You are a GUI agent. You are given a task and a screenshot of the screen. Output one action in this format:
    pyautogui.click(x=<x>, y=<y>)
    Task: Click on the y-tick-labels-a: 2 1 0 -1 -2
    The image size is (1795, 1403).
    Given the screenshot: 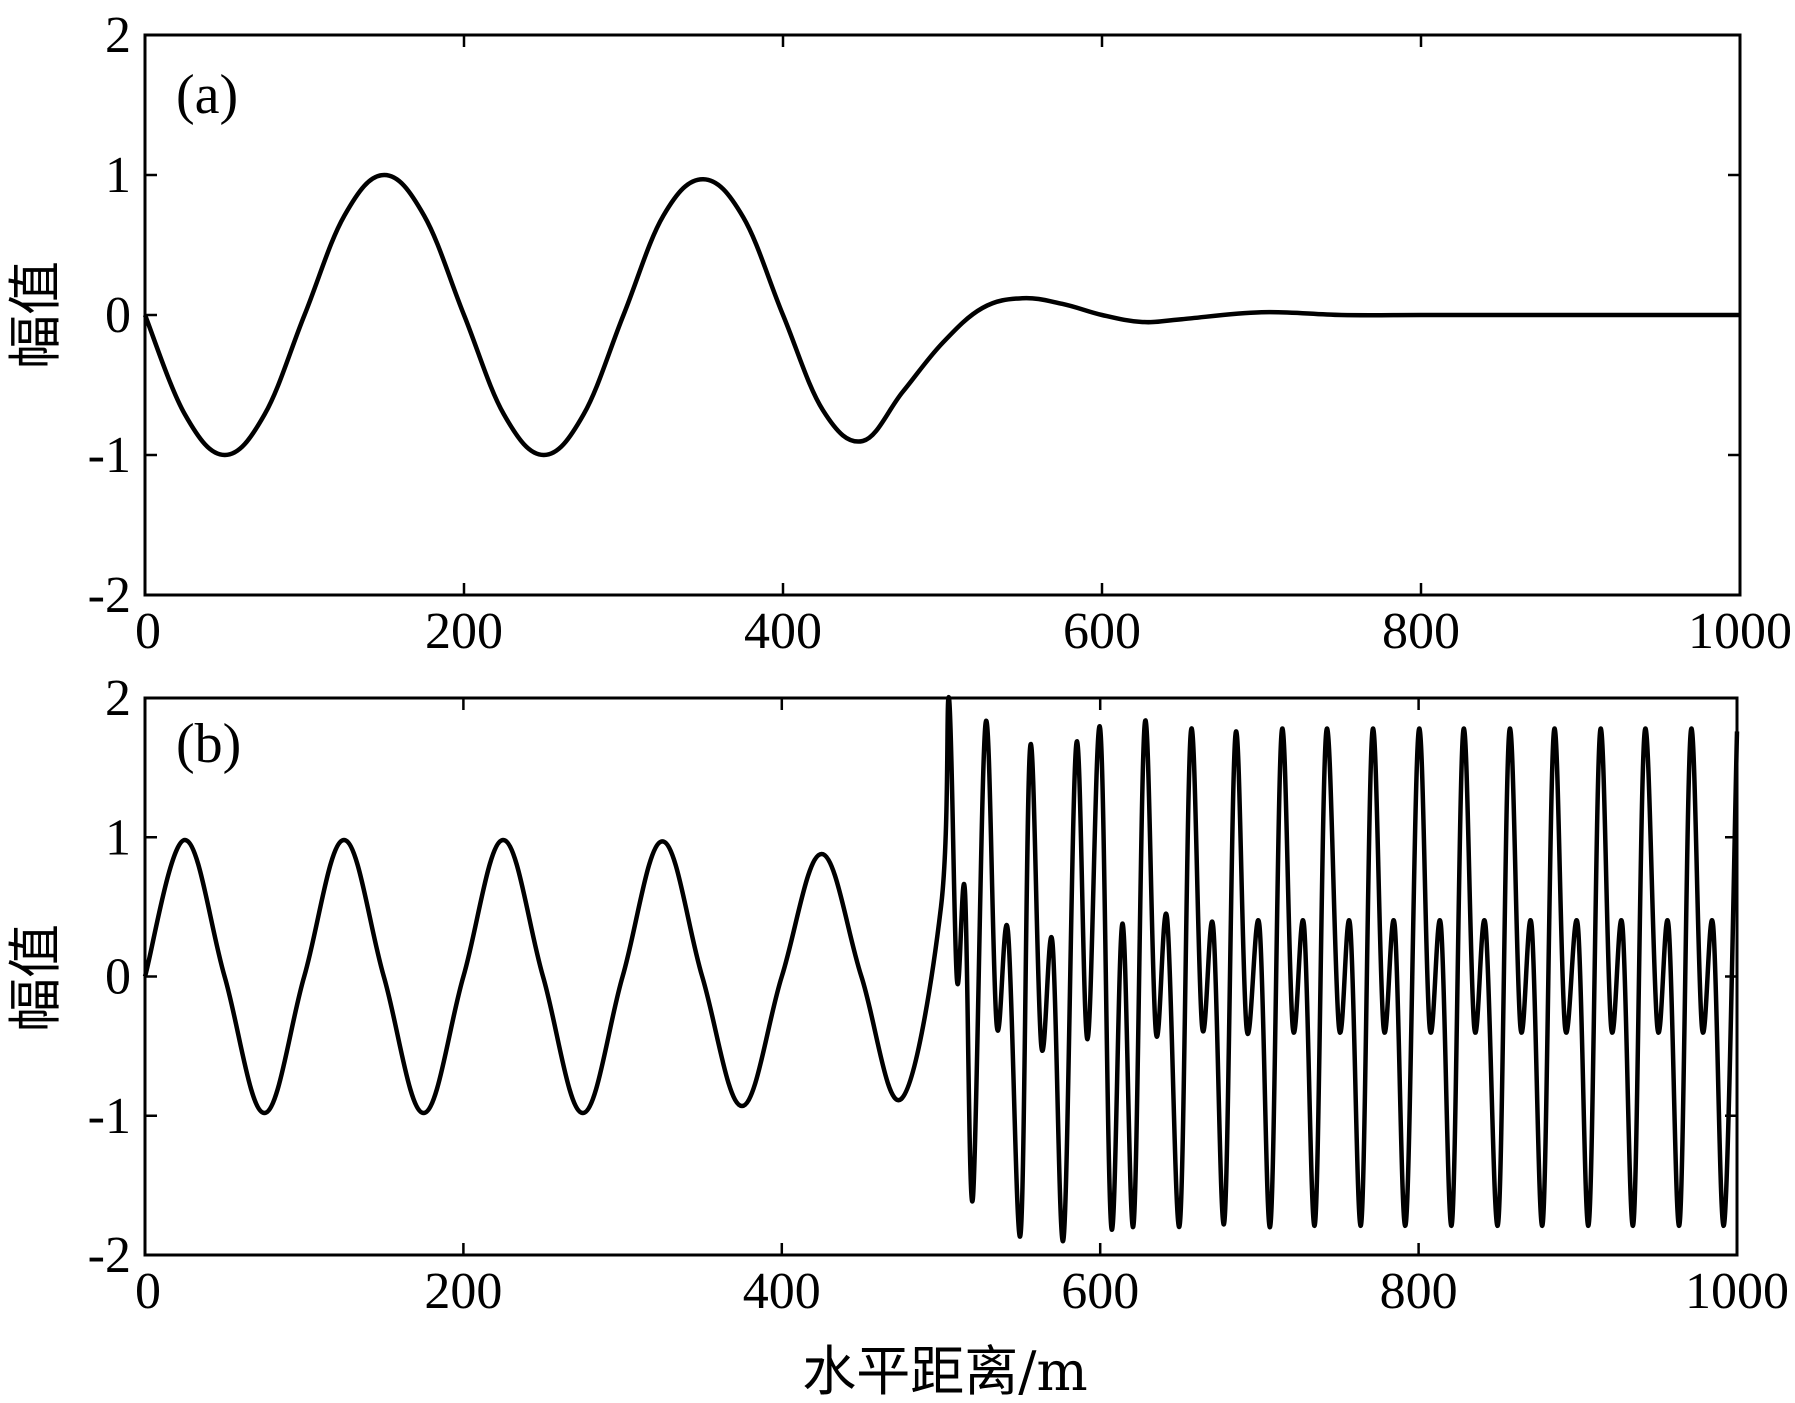 What is the action you would take?
    pyautogui.click(x=109, y=315)
    